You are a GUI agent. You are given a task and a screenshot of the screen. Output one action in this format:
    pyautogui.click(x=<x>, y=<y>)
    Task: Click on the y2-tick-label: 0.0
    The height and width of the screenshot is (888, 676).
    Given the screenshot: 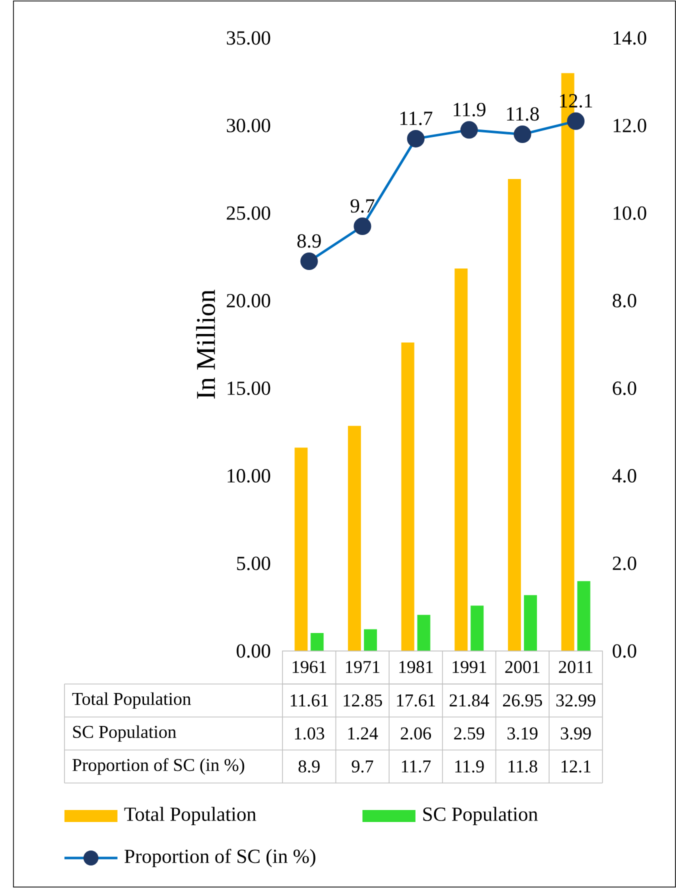 What is the action you would take?
    pyautogui.click(x=624, y=651)
    